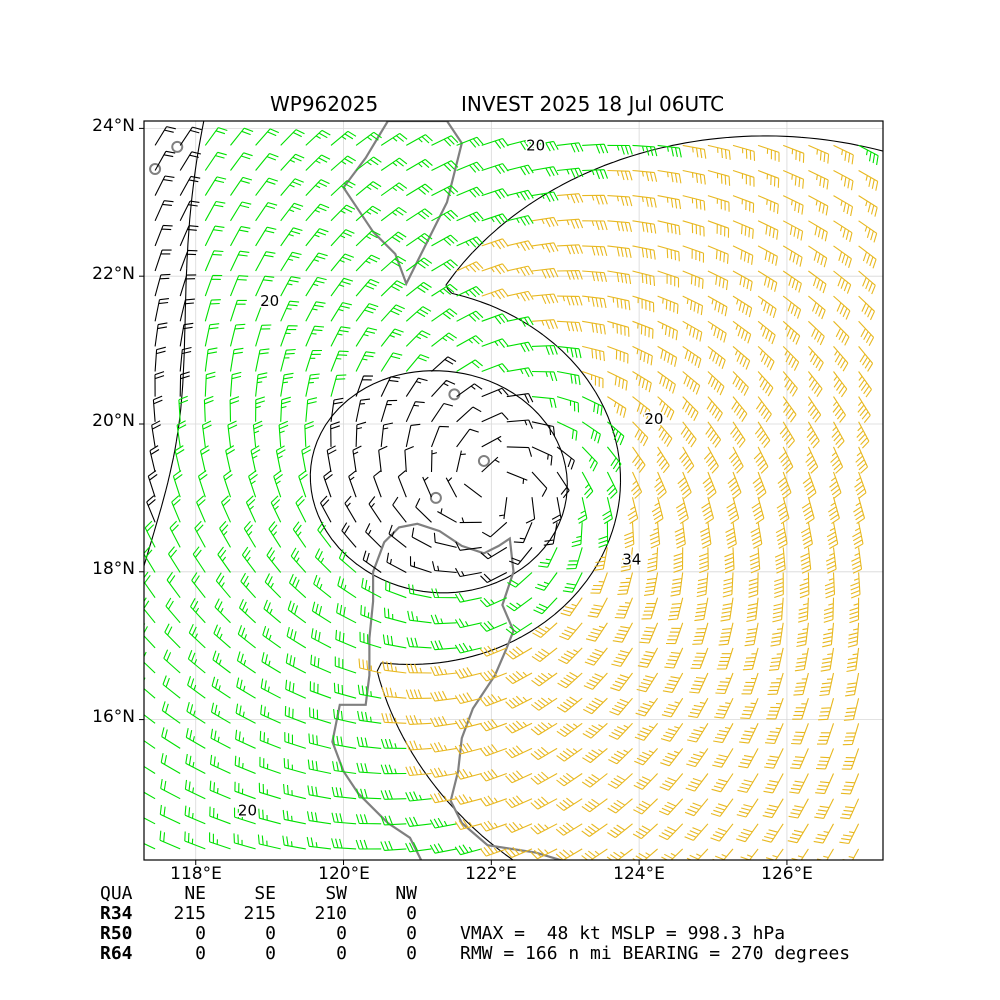 The height and width of the screenshot is (1000, 1000). What do you see at coordinates (411, 913) in the screenshot?
I see `r34-nw: 0` at bounding box center [411, 913].